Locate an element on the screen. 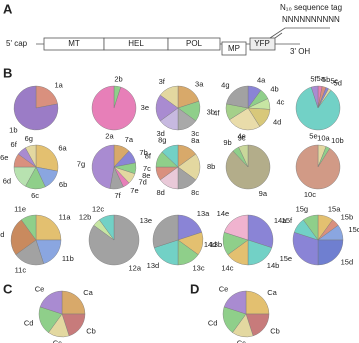 The height and width of the screenshot is (343, 359). slice-label: 3d is located at coordinates (160, 133).